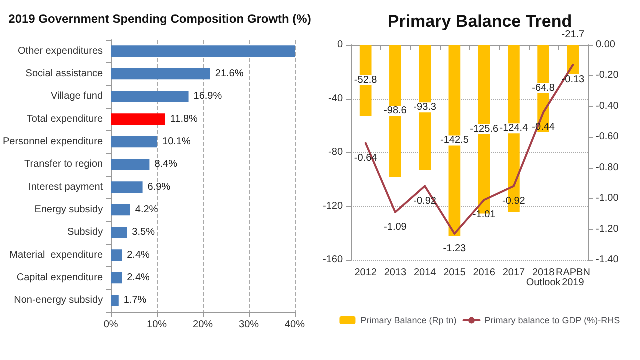 This screenshot has width=640, height=360. What do you see at coordinates (608, 106) in the screenshot?
I see `y2-tick-label: -0.40` at bounding box center [608, 106].